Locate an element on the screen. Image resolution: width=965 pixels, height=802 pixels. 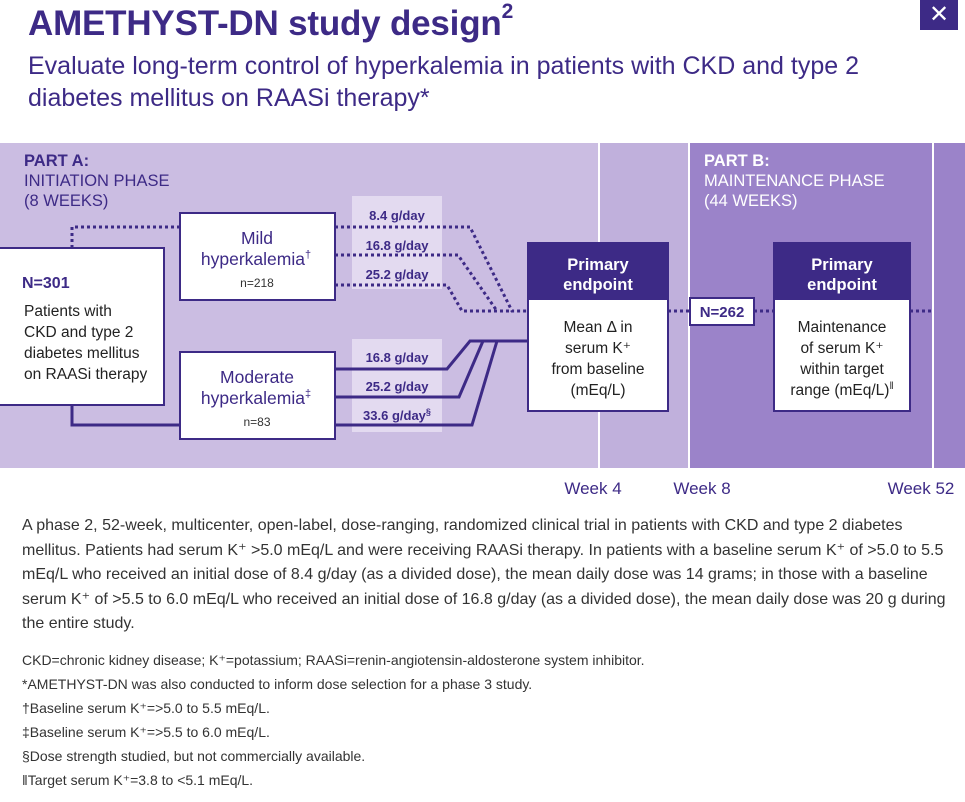
mild-dose-panel is located at coordinates (397, 242).